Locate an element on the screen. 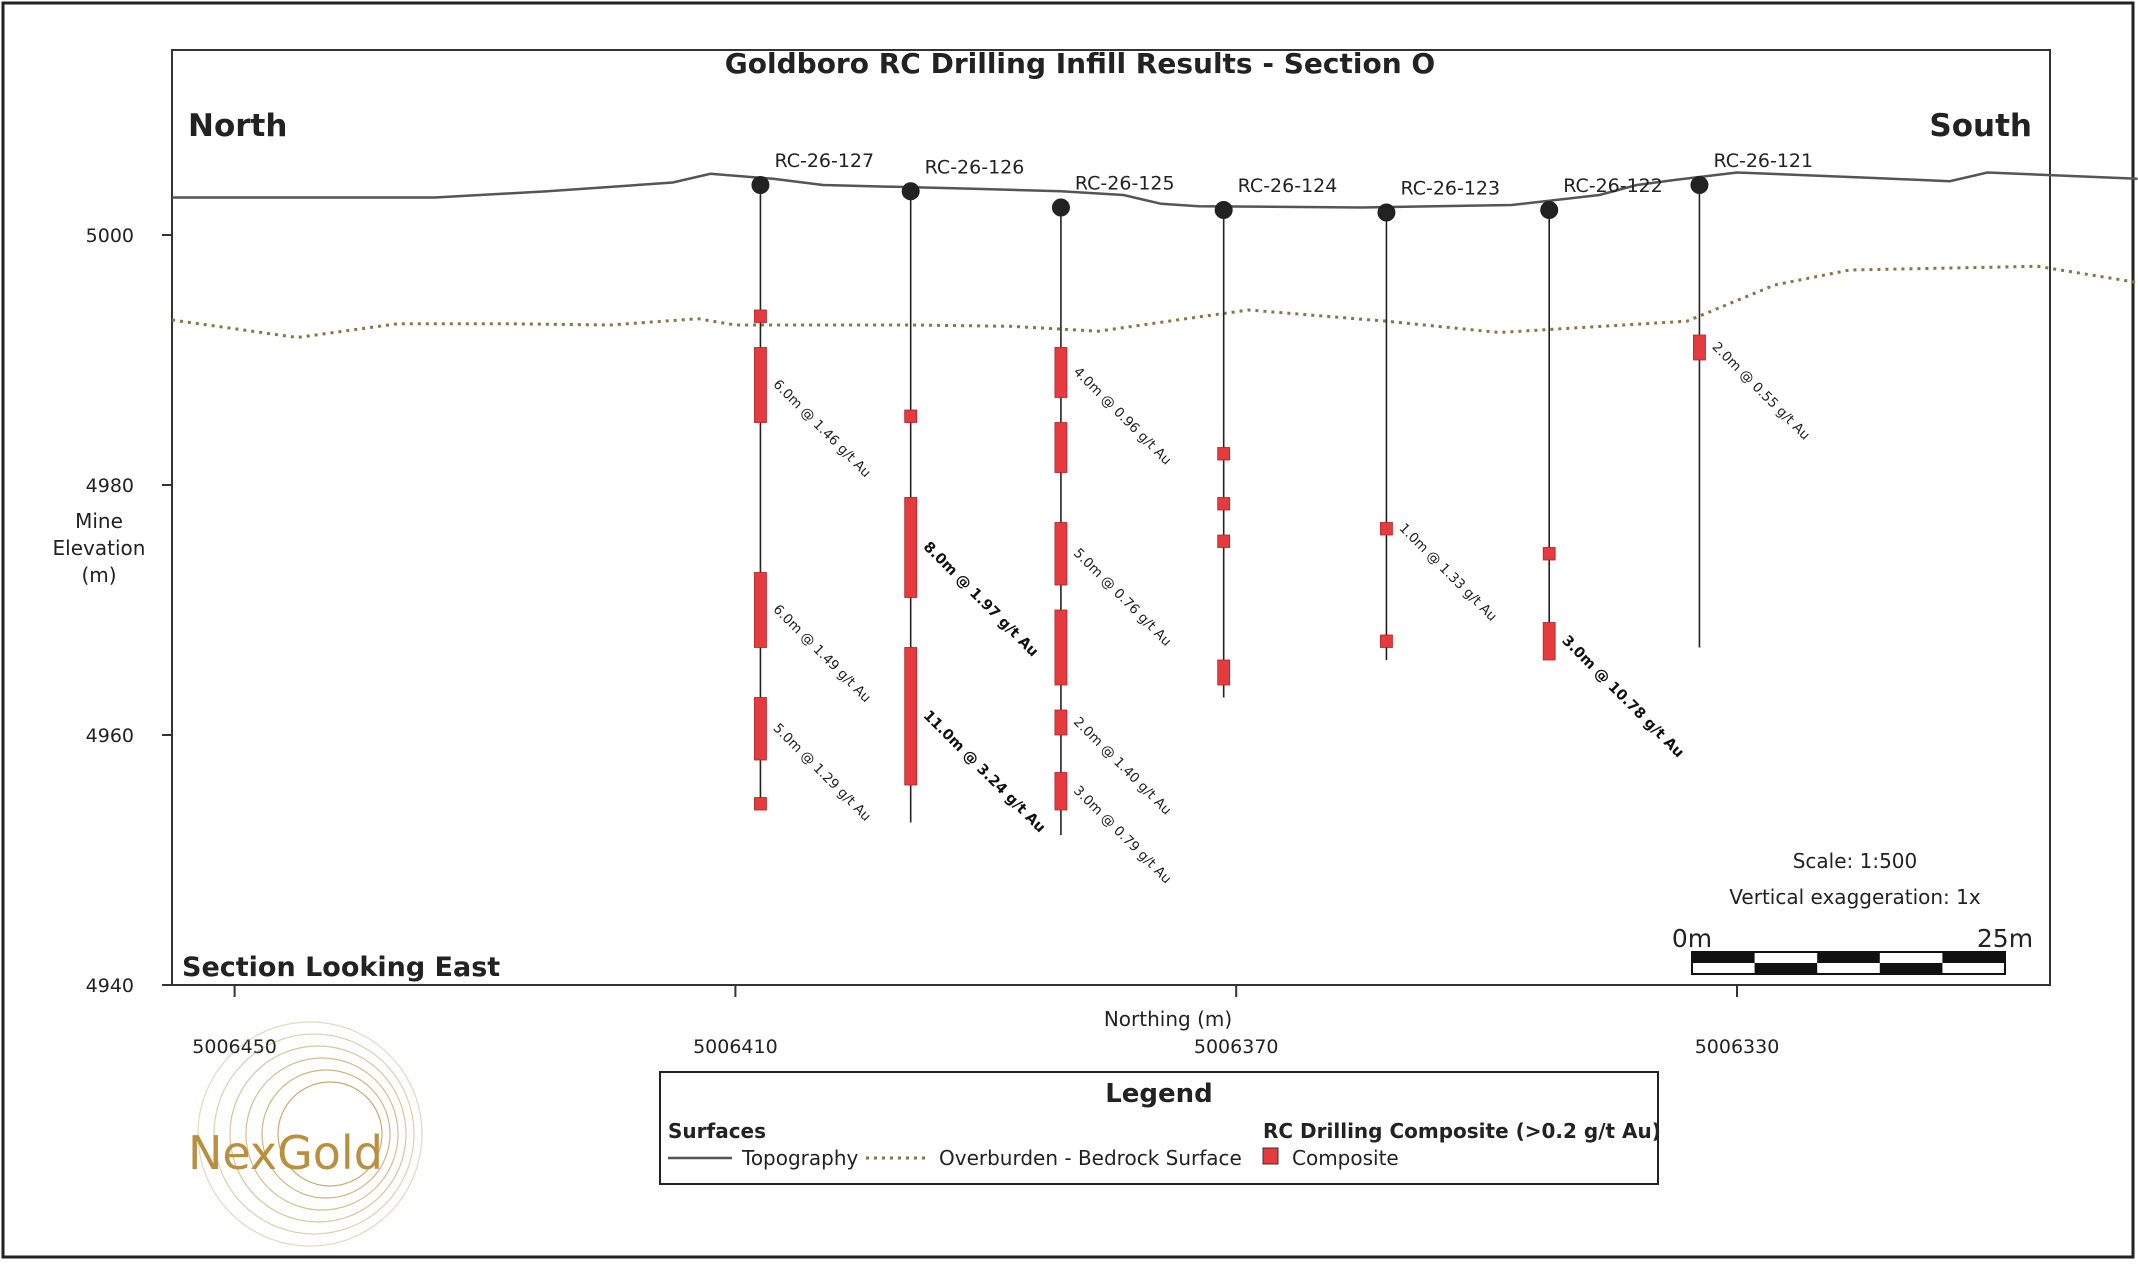  logo-rings-icon is located at coordinates (310, 1134).